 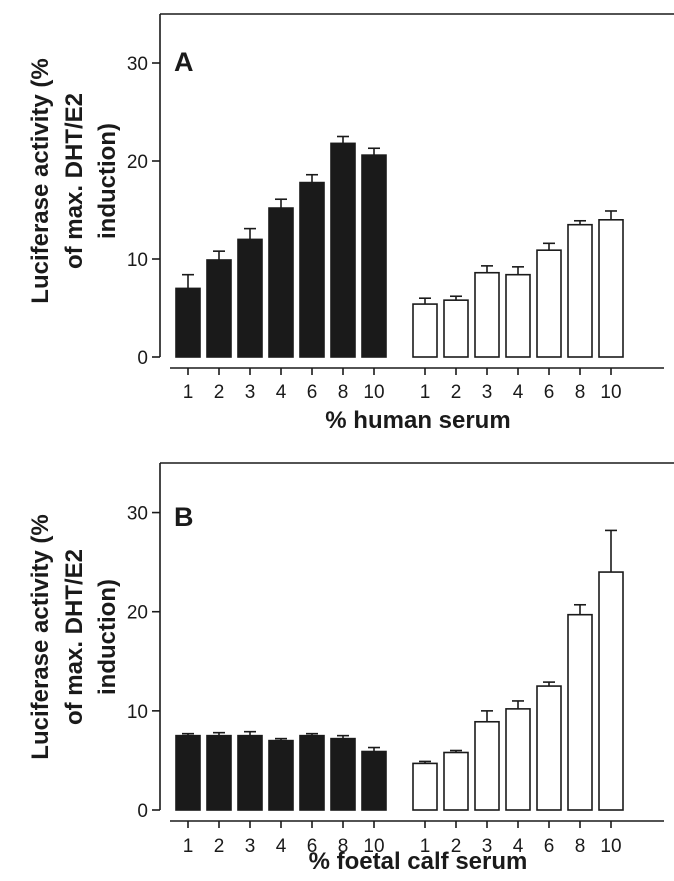 I want to click on panel-label: B, so click(x=184, y=517).